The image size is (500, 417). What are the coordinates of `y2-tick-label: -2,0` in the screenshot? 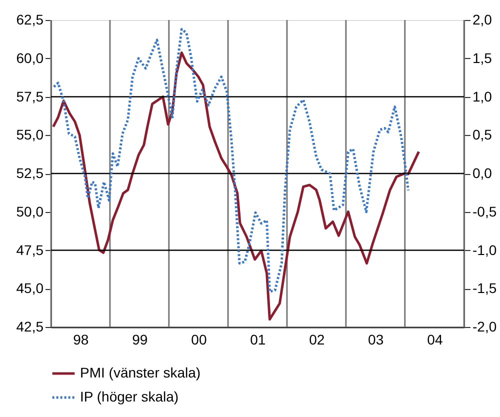 It's located at (484, 326).